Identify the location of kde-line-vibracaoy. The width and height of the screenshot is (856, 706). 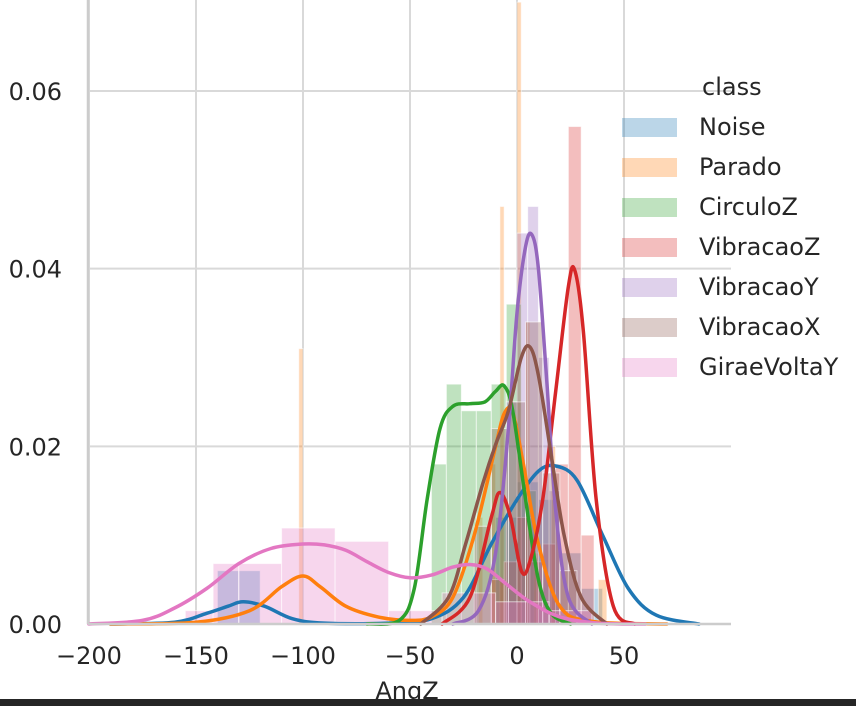
(522, 428).